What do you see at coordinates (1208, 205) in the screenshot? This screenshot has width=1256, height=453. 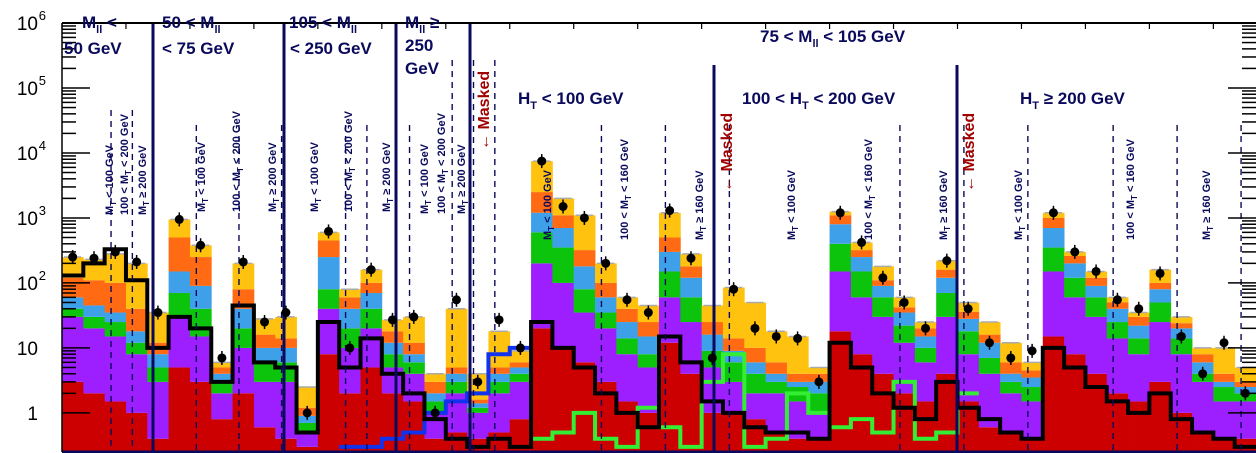 I see `mt-label: MT ≥ 160 GeV` at bounding box center [1208, 205].